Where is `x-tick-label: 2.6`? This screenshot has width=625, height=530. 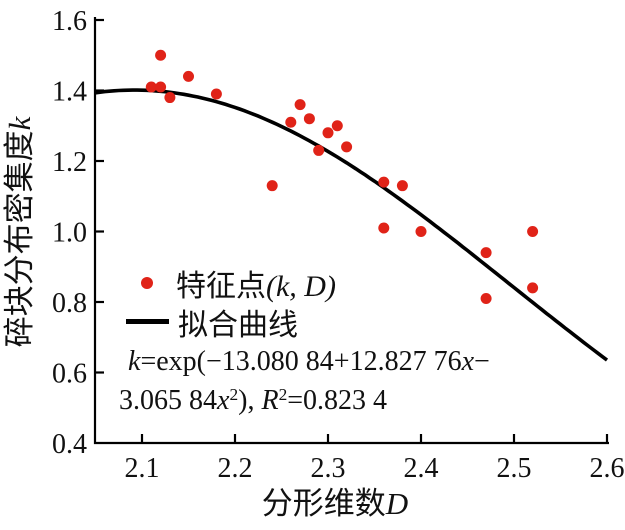
x-tick-label: 2.6 is located at coordinates (607, 468).